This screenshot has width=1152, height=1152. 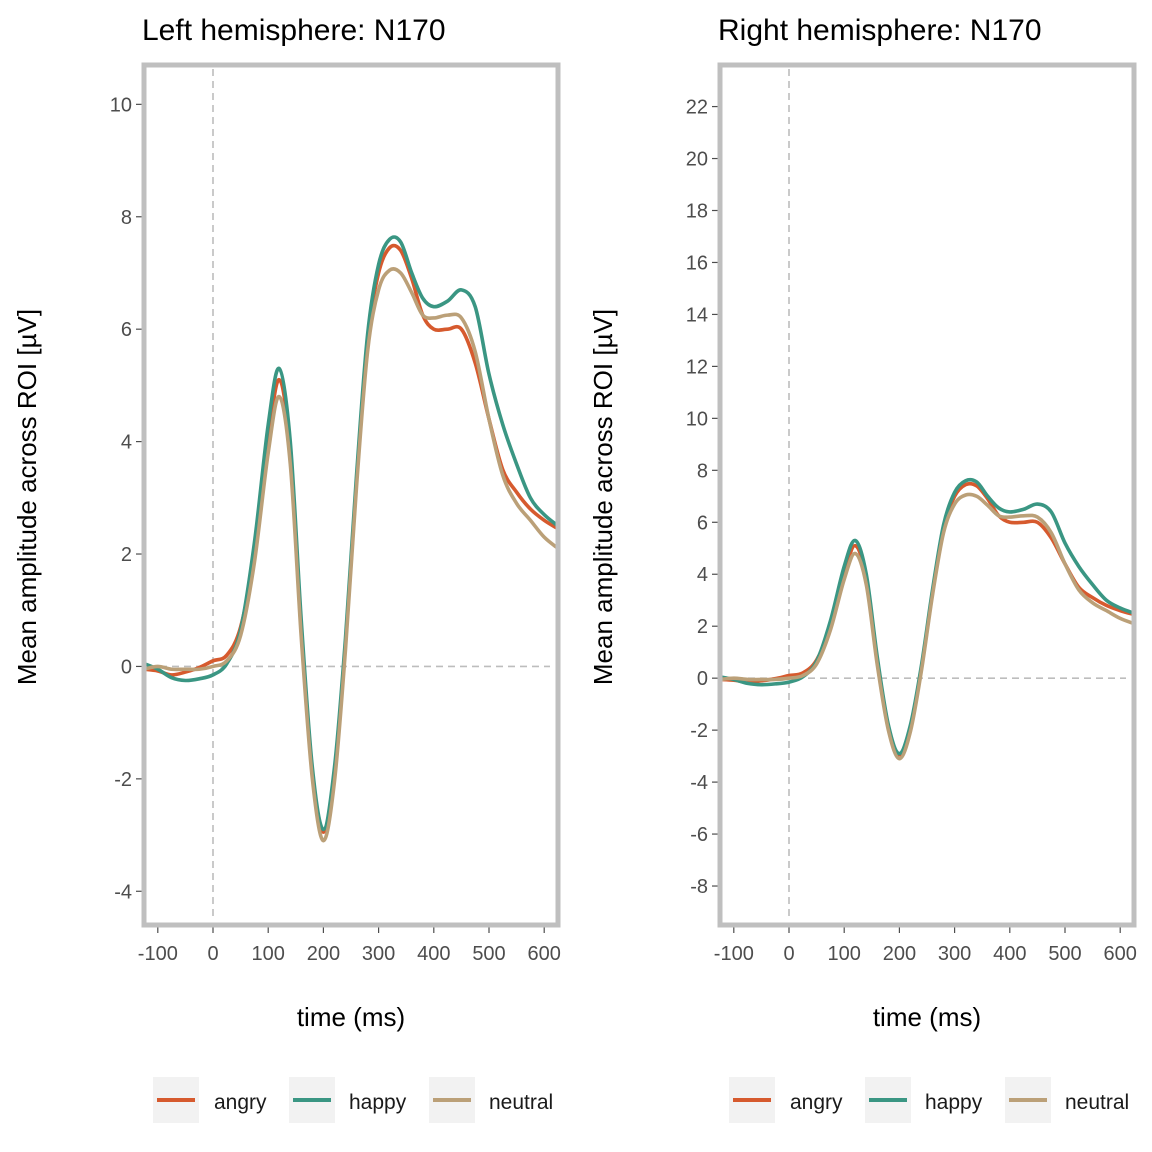 What do you see at coordinates (378, 954) in the screenshot?
I see `left-x-tick-label: 300` at bounding box center [378, 954].